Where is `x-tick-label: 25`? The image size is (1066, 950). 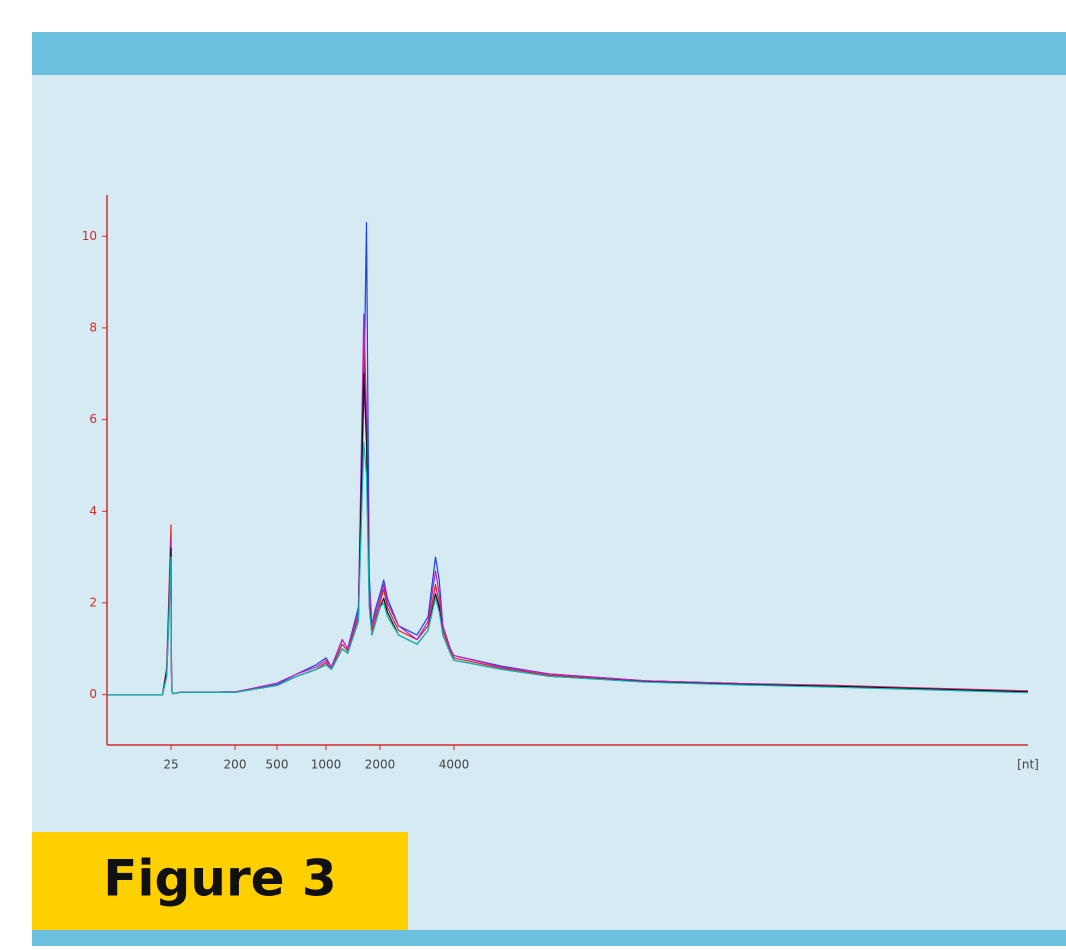
x-tick-label: 25 is located at coordinates (170, 765).